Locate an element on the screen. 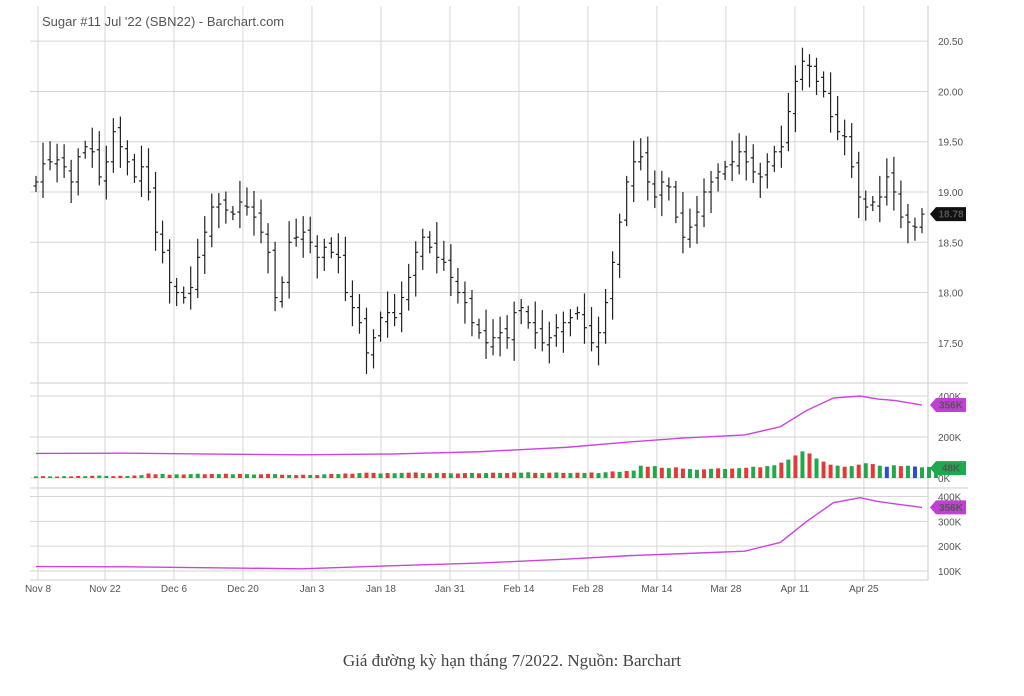  price-tick-label: 18.00 is located at coordinates (950, 294).